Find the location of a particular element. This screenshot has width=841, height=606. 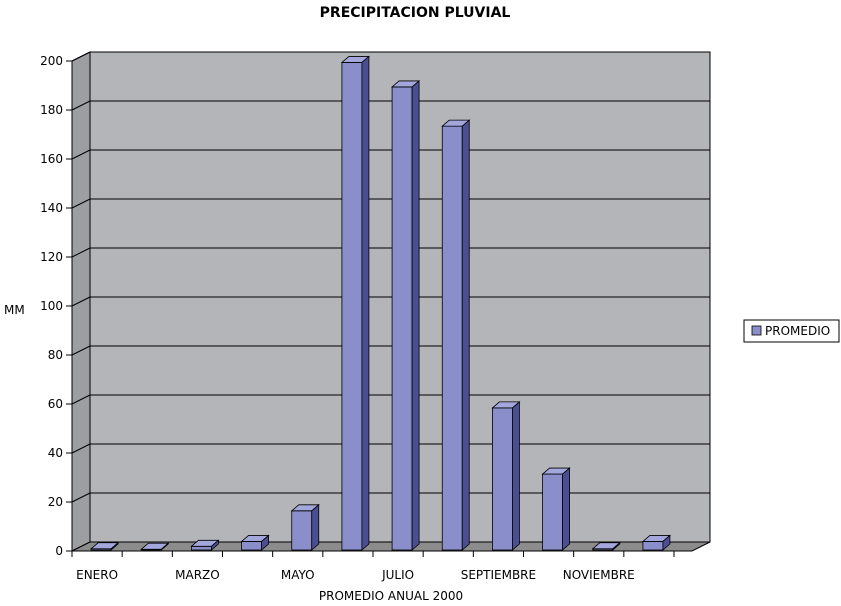

y-tick-label: 100 is located at coordinates (51, 306).